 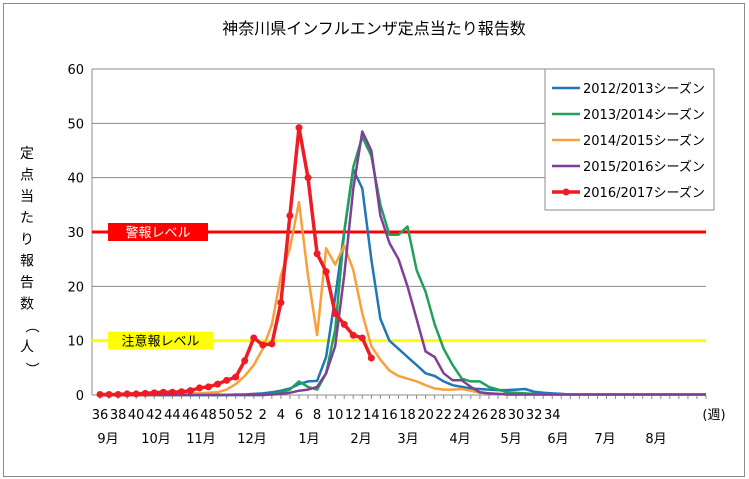 What do you see at coordinates (462, 415) in the screenshot?
I see `x-tick-label: 24` at bounding box center [462, 415].